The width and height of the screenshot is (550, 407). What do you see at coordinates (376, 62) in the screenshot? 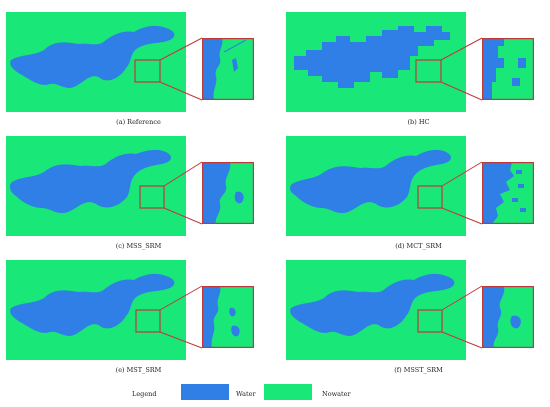
I see `panel-b-map` at bounding box center [376, 62].